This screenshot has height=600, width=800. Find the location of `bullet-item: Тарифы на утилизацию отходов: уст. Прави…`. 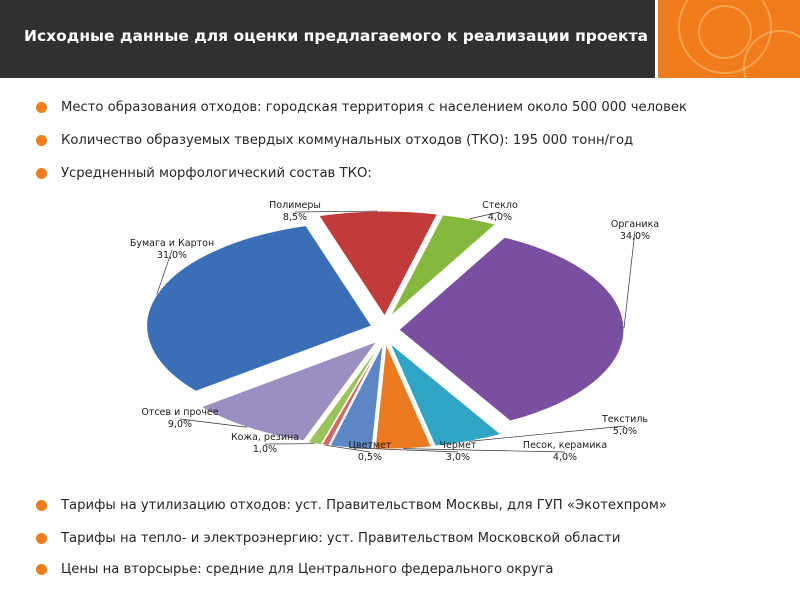

bullet-item: Тарифы на утилизацию отходов: уст. Прави… is located at coordinates (351, 505).